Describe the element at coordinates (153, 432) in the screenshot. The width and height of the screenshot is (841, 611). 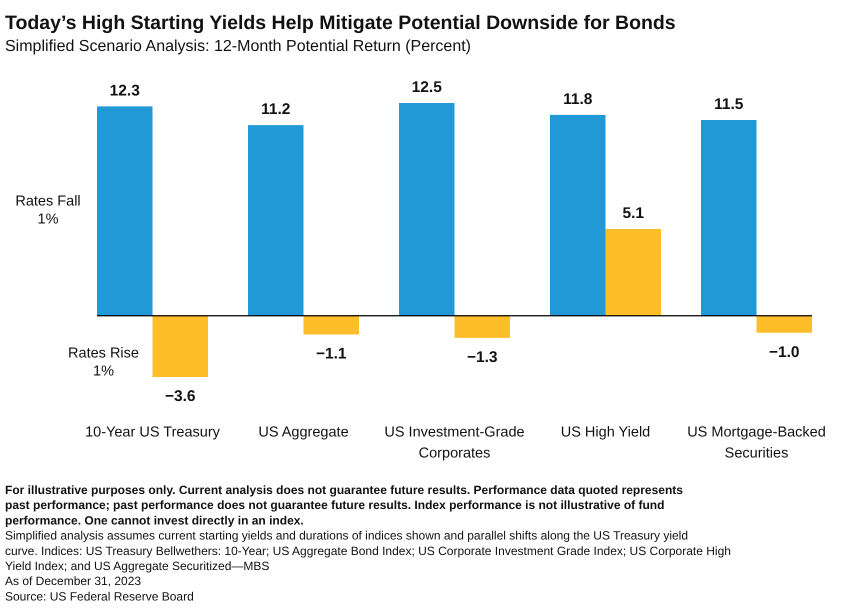
I see `x-tick-label: 10-Year US Treasury` at that location.